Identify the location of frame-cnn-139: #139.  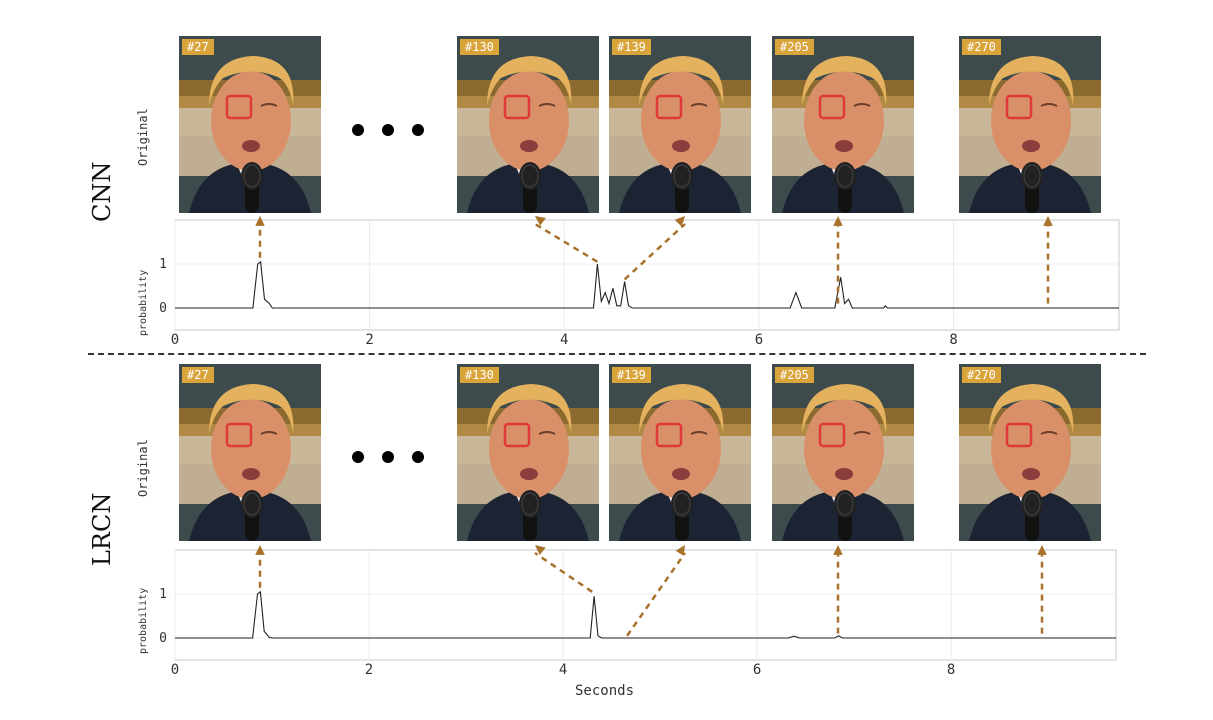
(680, 124).